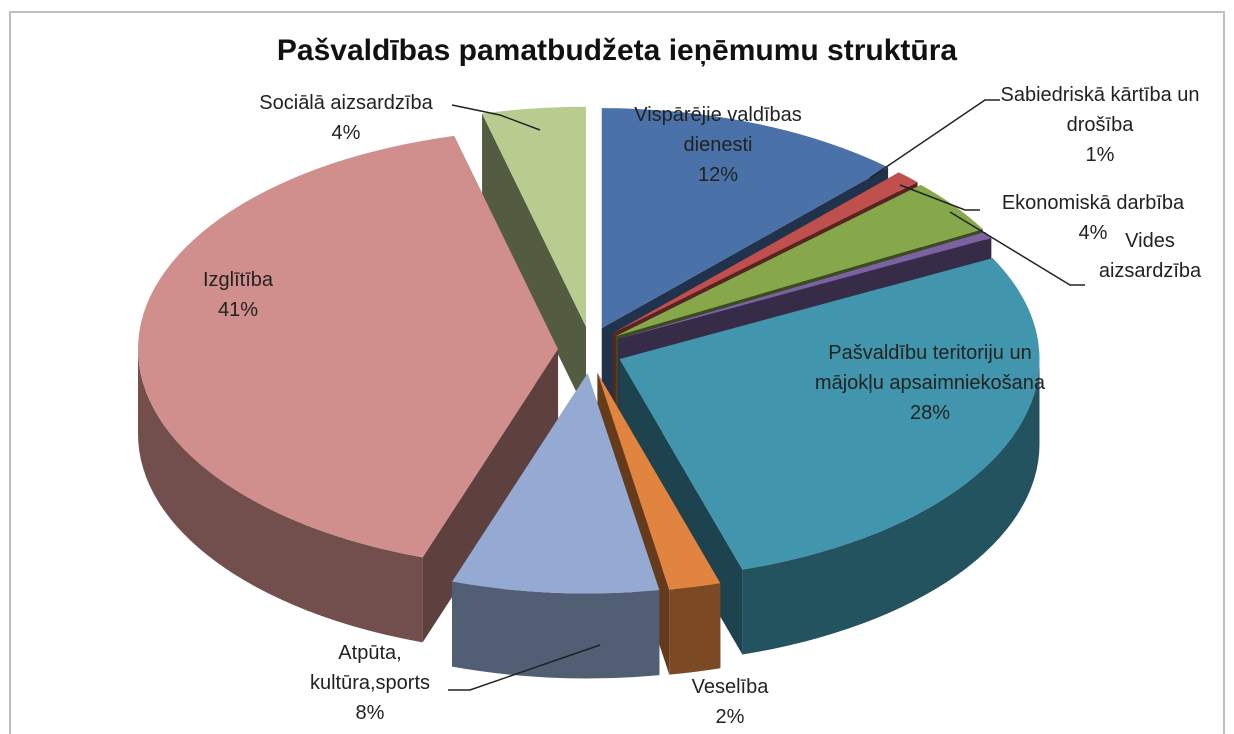 The height and width of the screenshot is (734, 1234). I want to click on value-label: 12%, so click(718, 175).